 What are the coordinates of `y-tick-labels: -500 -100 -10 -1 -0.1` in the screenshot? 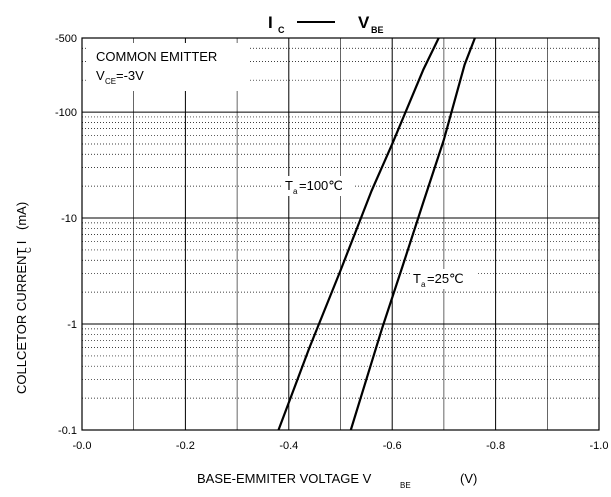 It's located at (66, 235).